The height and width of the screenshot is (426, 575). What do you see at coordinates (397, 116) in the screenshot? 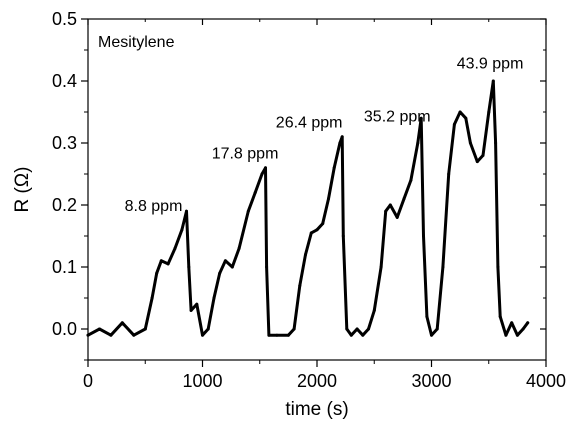
I see `concentration-annotation: 35.2 ppm` at bounding box center [397, 116].